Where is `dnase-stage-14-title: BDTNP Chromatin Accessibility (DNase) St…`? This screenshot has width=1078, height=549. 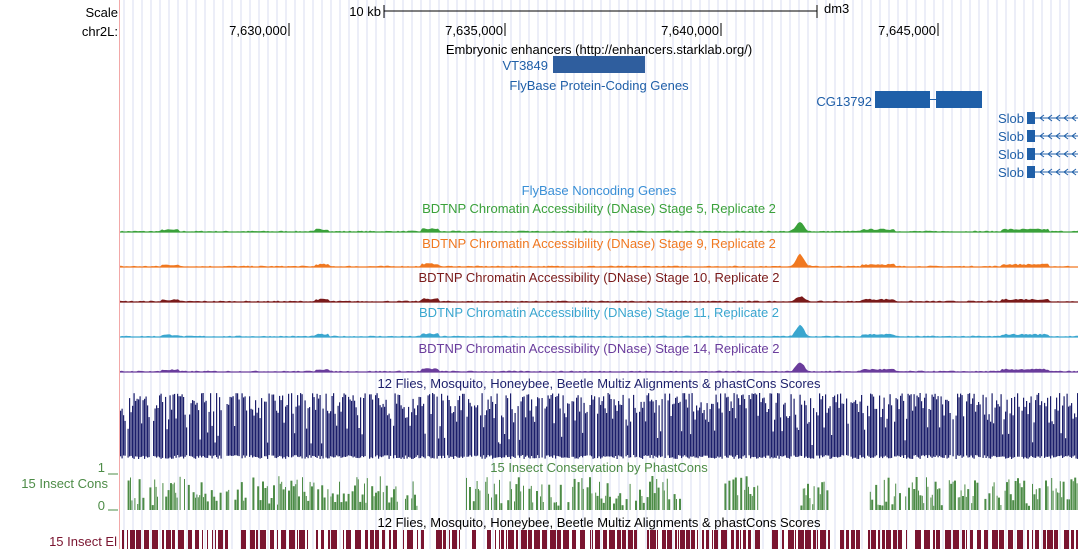
dnase-stage-14-title: BDTNP Chromatin Accessibility (DNase) St… is located at coordinates (599, 348).